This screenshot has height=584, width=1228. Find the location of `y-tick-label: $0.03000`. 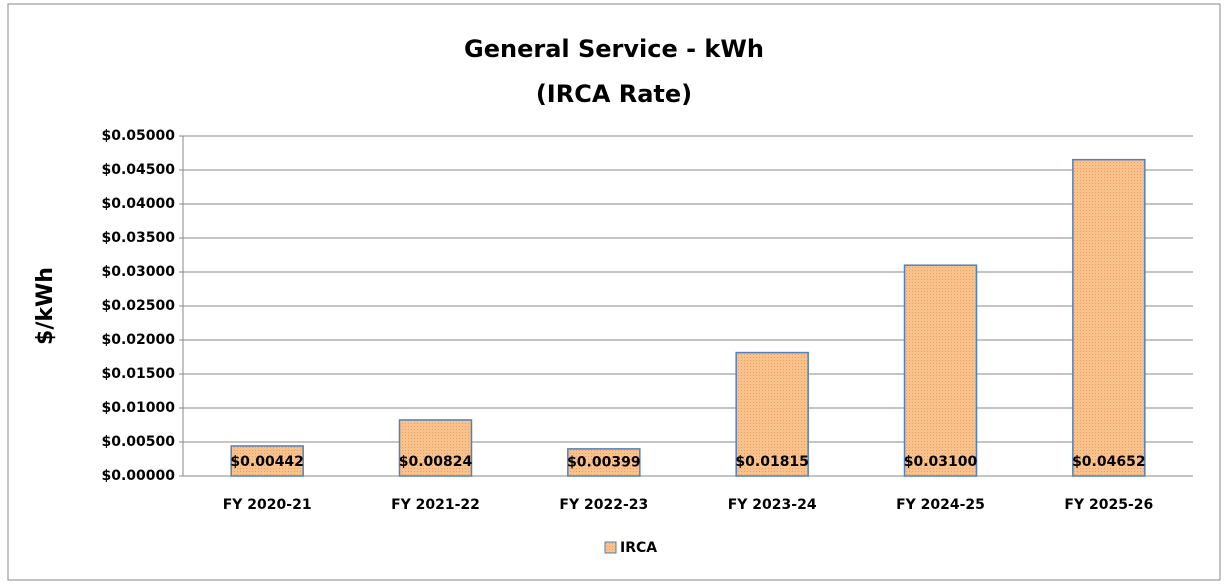

y-tick-label: $0.03000 is located at coordinates (138, 272).